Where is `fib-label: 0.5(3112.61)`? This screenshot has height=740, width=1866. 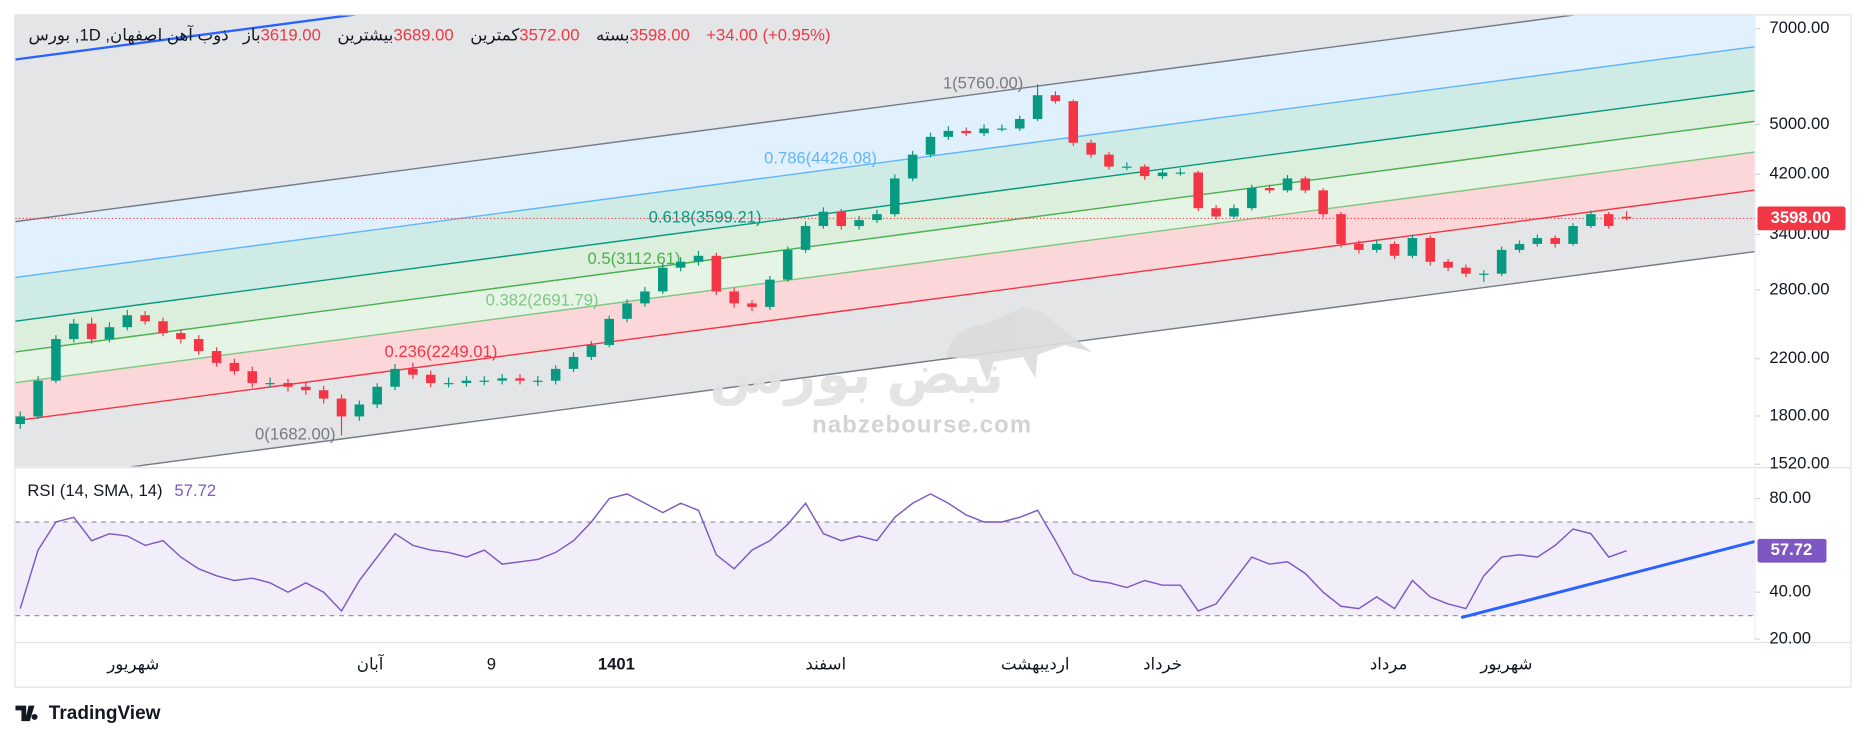 fib-label: 0.5(3112.61) is located at coordinates (633, 258).